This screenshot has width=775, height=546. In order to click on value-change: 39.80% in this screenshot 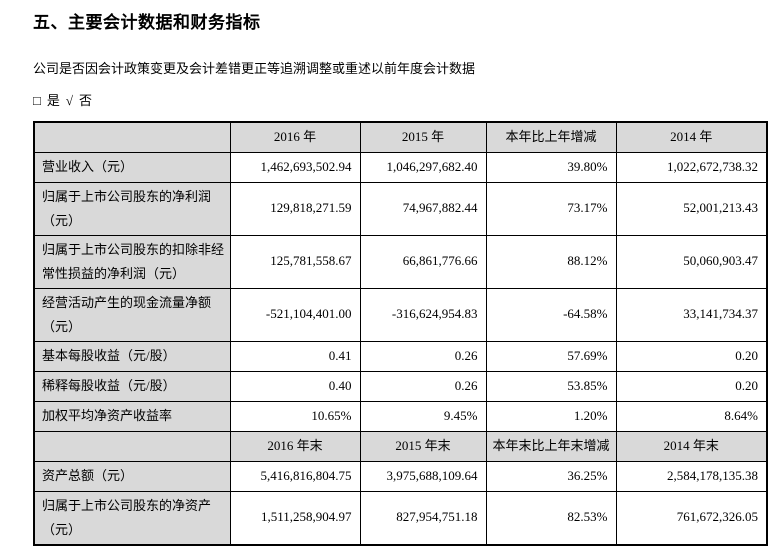, I will do `click(551, 167)`.